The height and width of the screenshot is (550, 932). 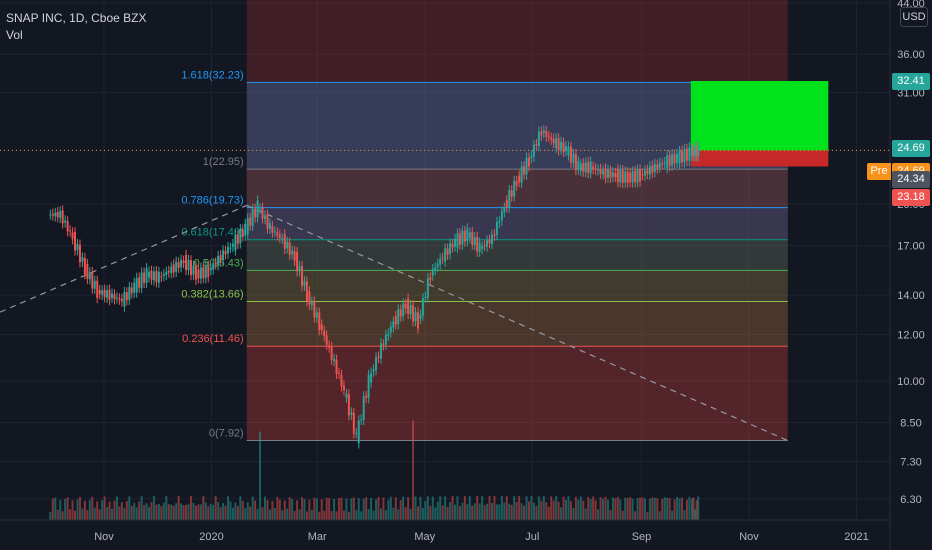 I want to click on price-tick-label: 14.00, so click(x=911, y=296).